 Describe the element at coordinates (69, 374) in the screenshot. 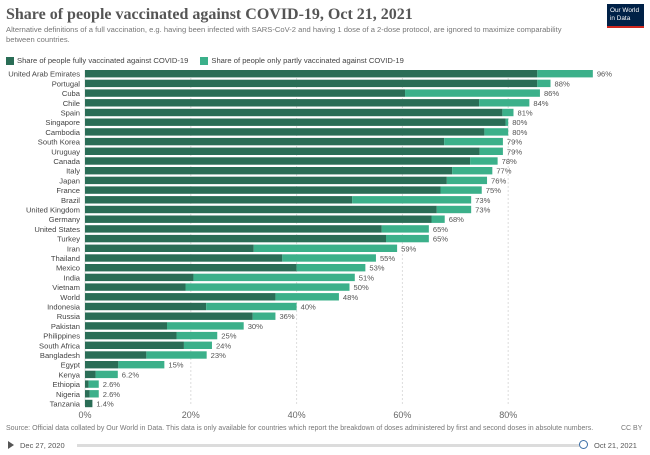

I see `country-label: Kenya` at that location.